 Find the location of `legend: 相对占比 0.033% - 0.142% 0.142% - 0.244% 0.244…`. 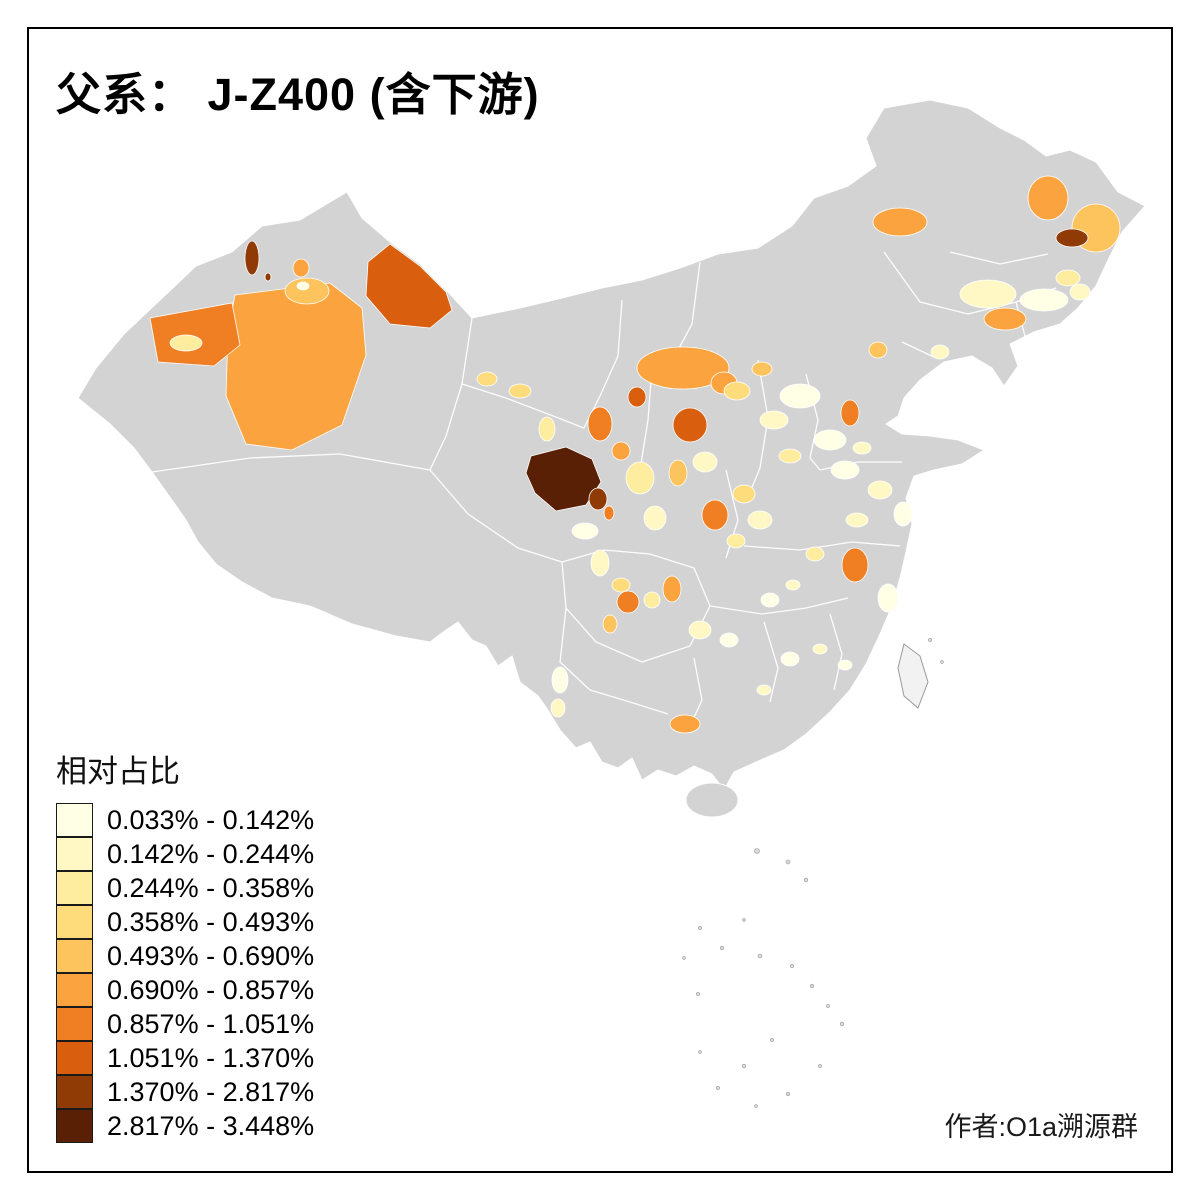

legend: 相对占比 0.033% - 0.142% 0.142% - 0.244% 0.244… is located at coordinates (185, 944).